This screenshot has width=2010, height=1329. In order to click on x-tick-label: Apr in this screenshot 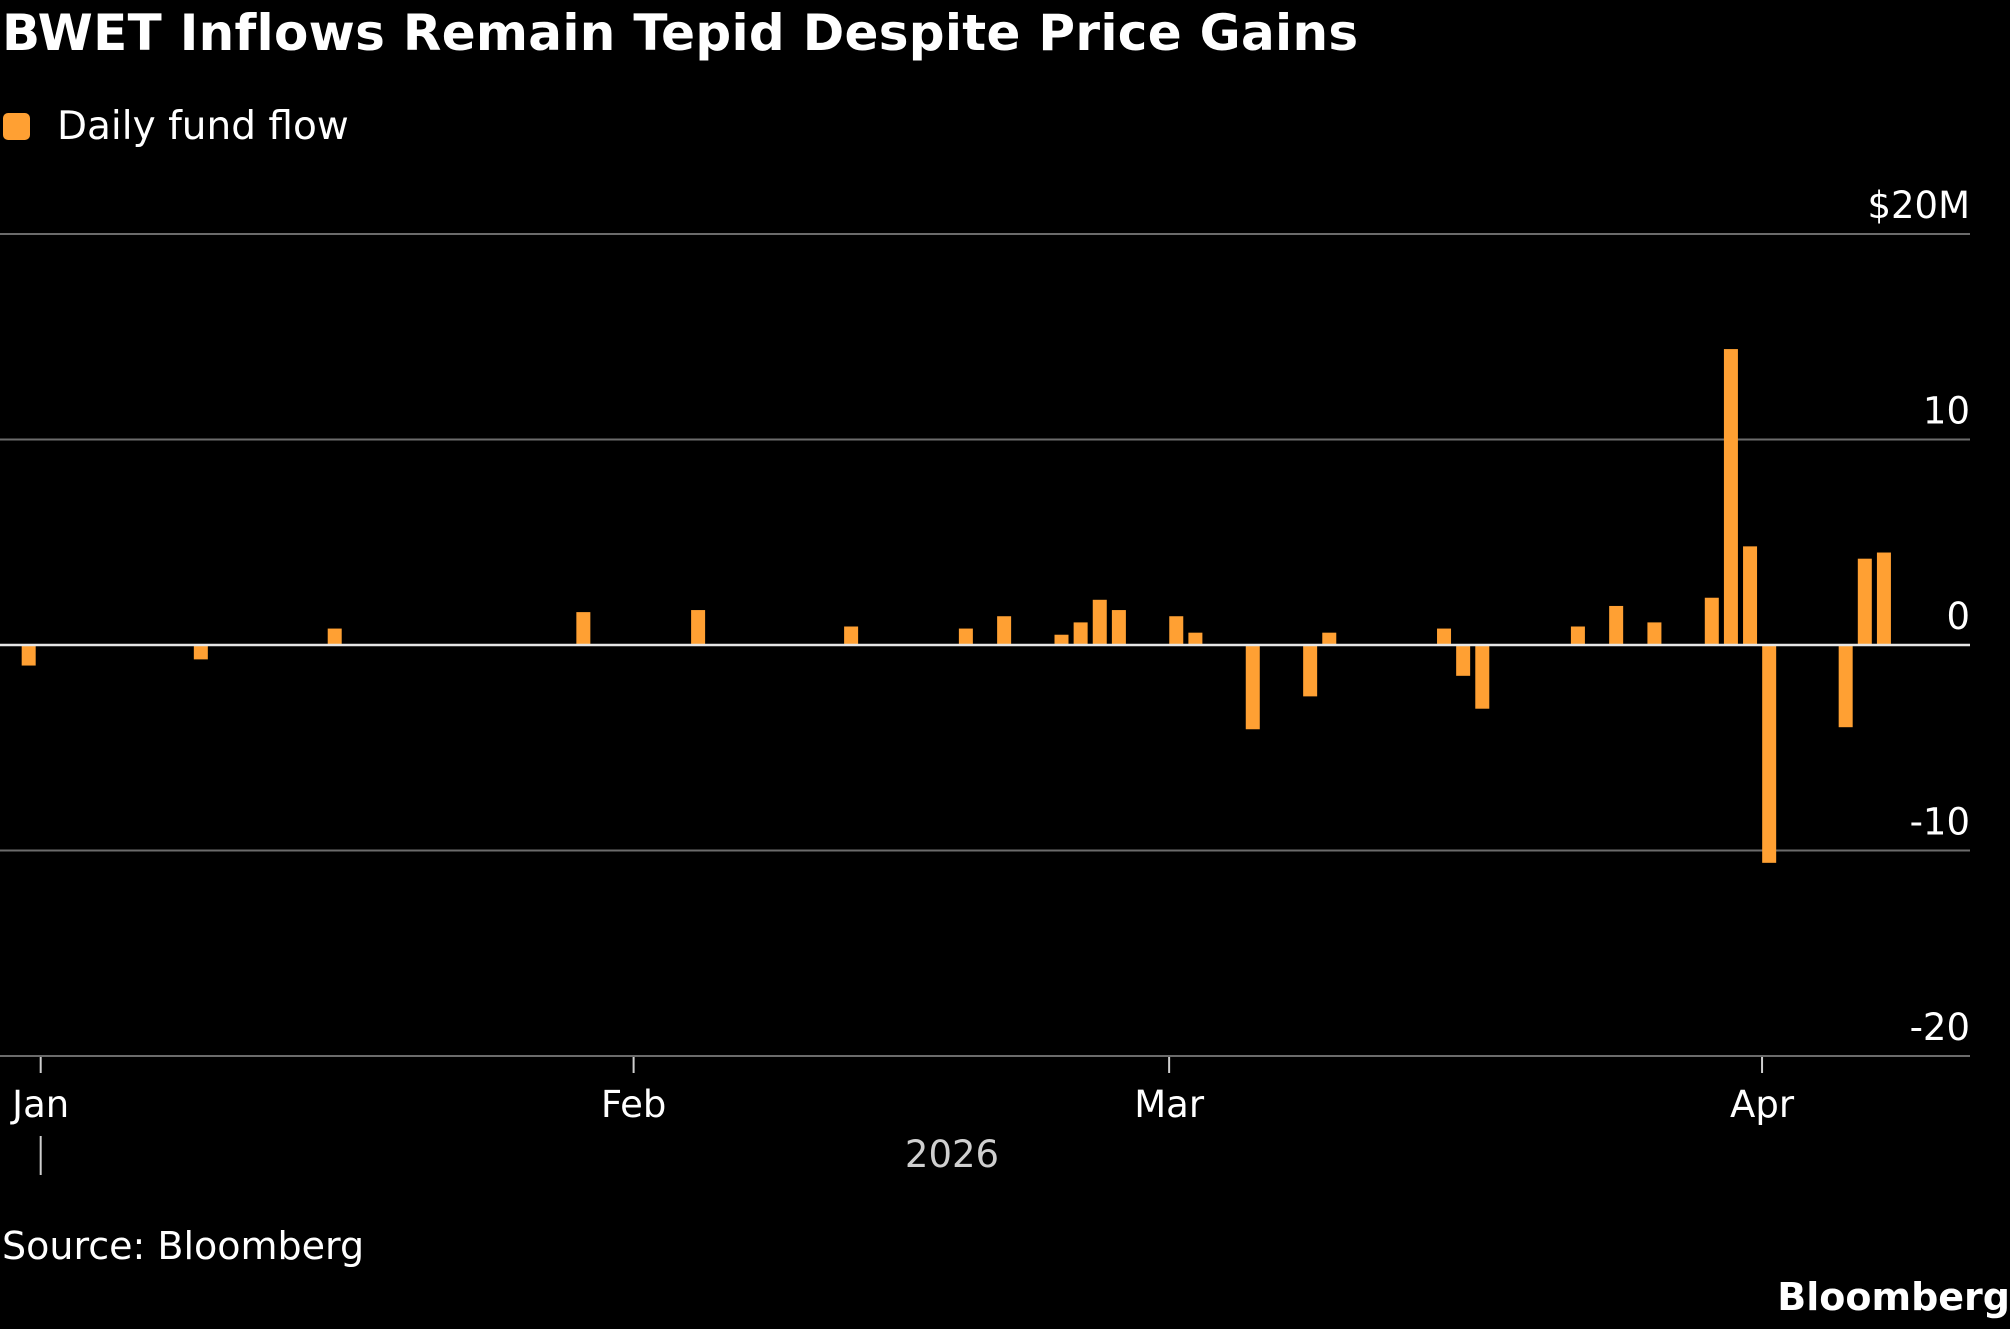, I will do `click(1762, 1104)`.